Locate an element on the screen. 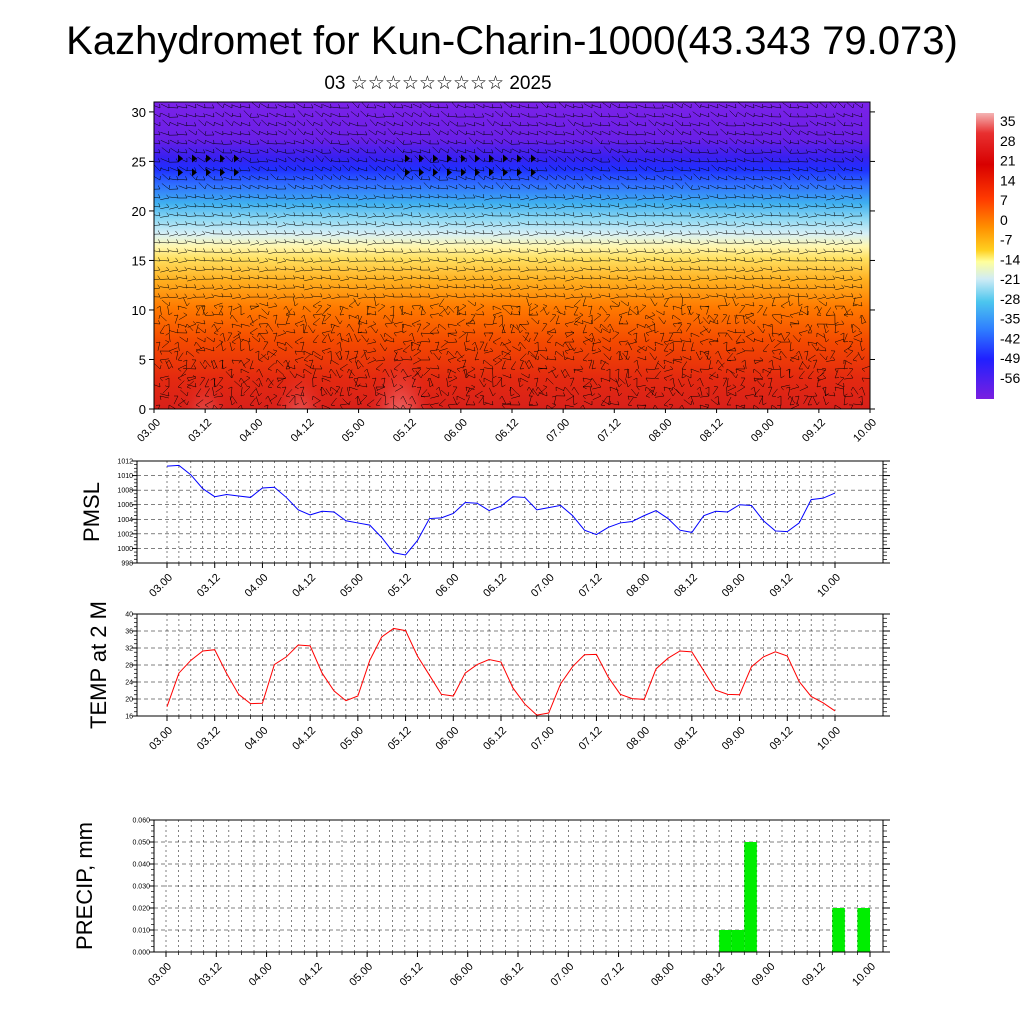 This screenshot has width=1024, height=1024. y-tick-label: 0.010 is located at coordinates (141, 931).